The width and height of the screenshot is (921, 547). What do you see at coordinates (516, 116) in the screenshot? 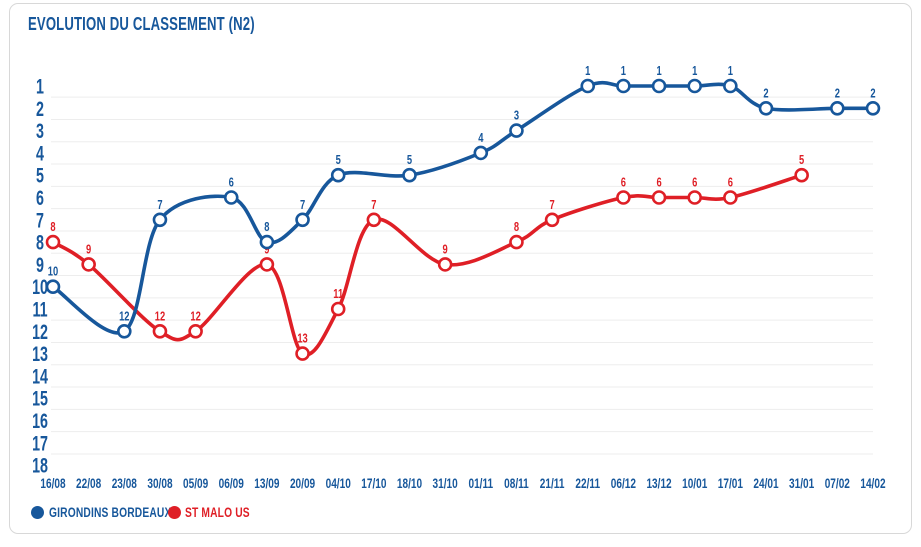
I see `data-point-value-label-girondins-bordeaux: 3` at bounding box center [516, 116].